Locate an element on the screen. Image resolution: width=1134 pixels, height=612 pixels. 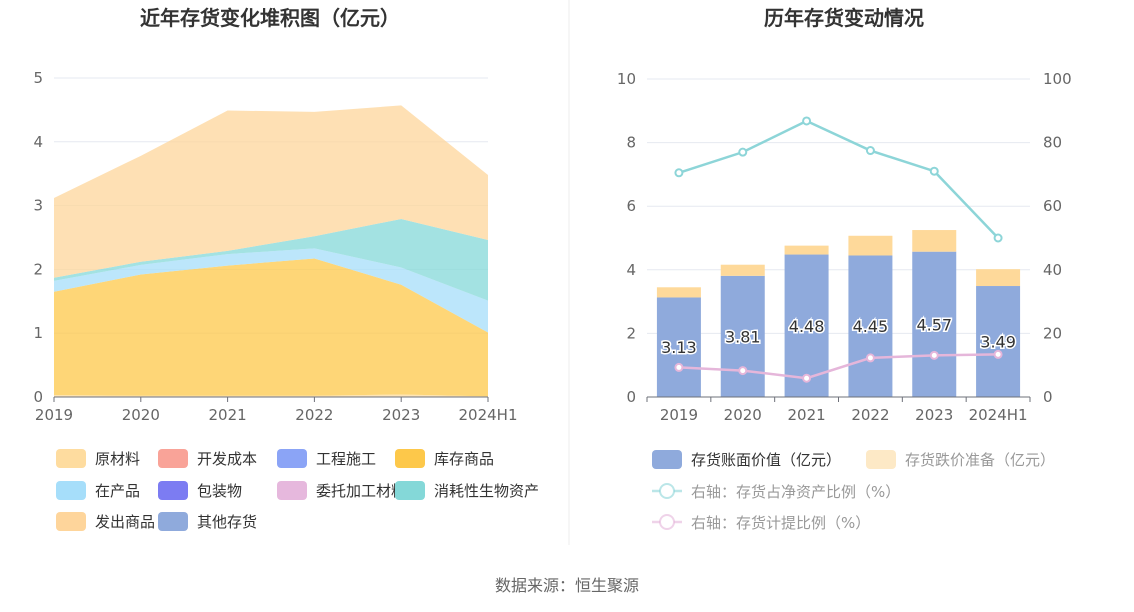
right-y-left-tick-label: 6 is located at coordinates (631, 206).